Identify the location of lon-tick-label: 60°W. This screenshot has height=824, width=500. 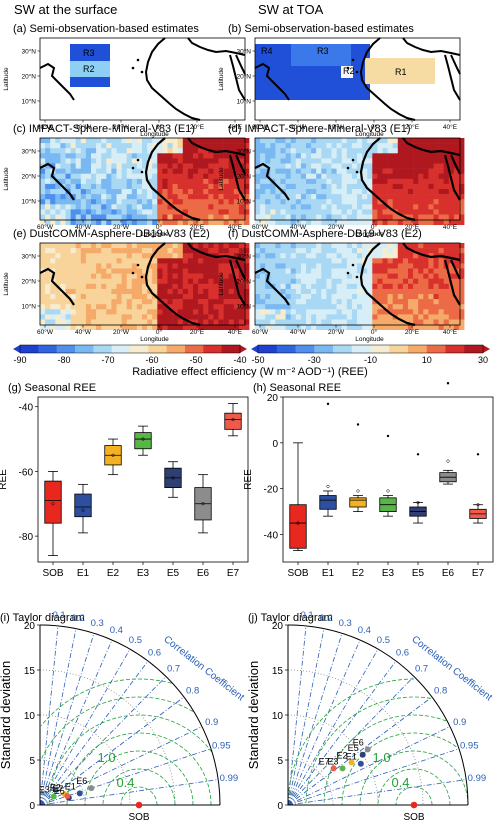
(45, 127).